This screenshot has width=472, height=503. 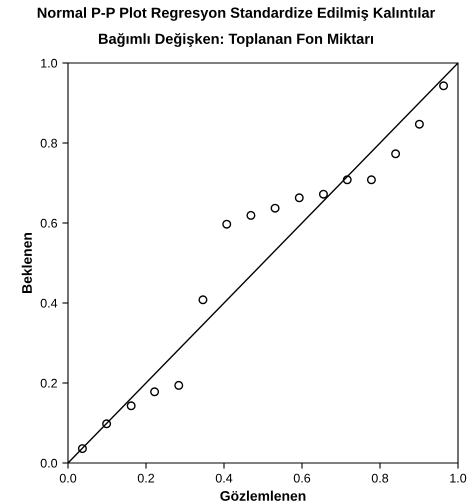 What do you see at coordinates (224, 478) in the screenshot?
I see `x-tick-label: 0.4` at bounding box center [224, 478].